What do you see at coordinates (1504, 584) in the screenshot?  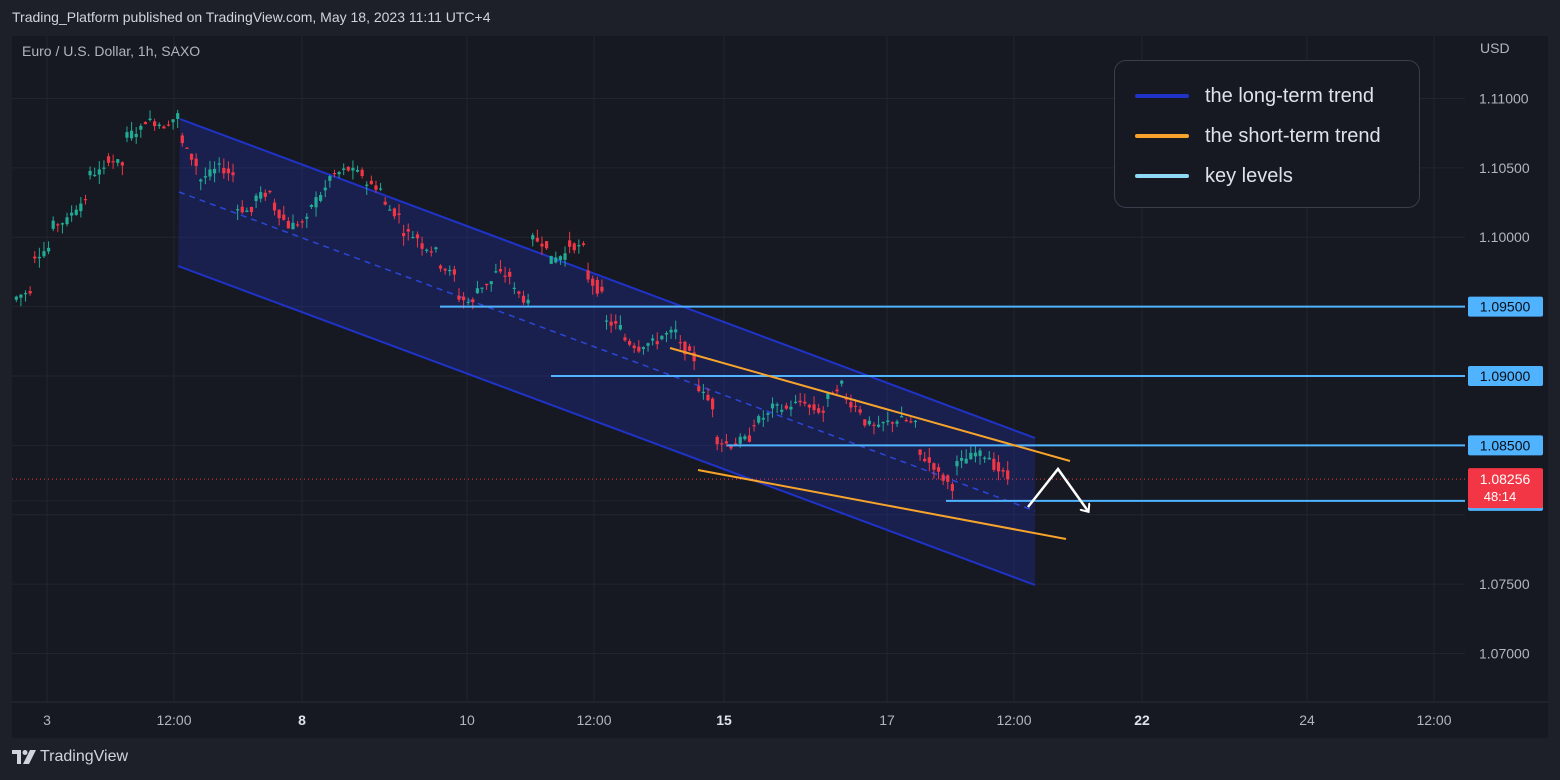 I see `price-tick-3: 1.07500` at bounding box center [1504, 584].